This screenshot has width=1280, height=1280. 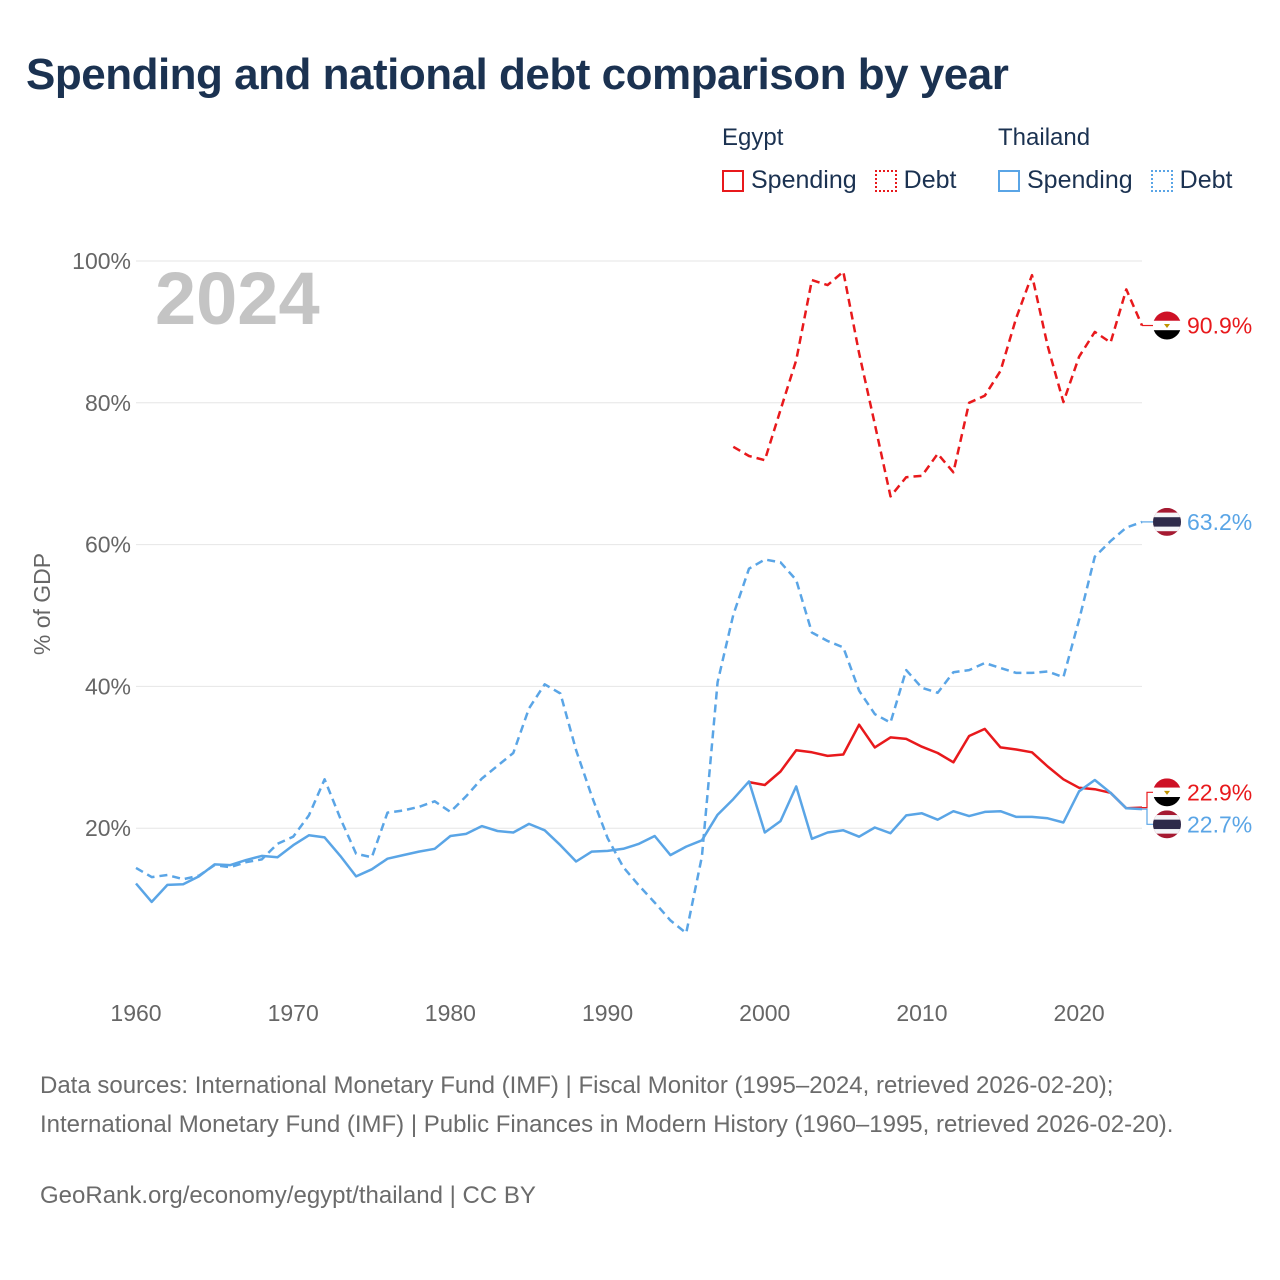 What do you see at coordinates (945, 766) in the screenshot?
I see `series-line-egypt-spending` at bounding box center [945, 766].